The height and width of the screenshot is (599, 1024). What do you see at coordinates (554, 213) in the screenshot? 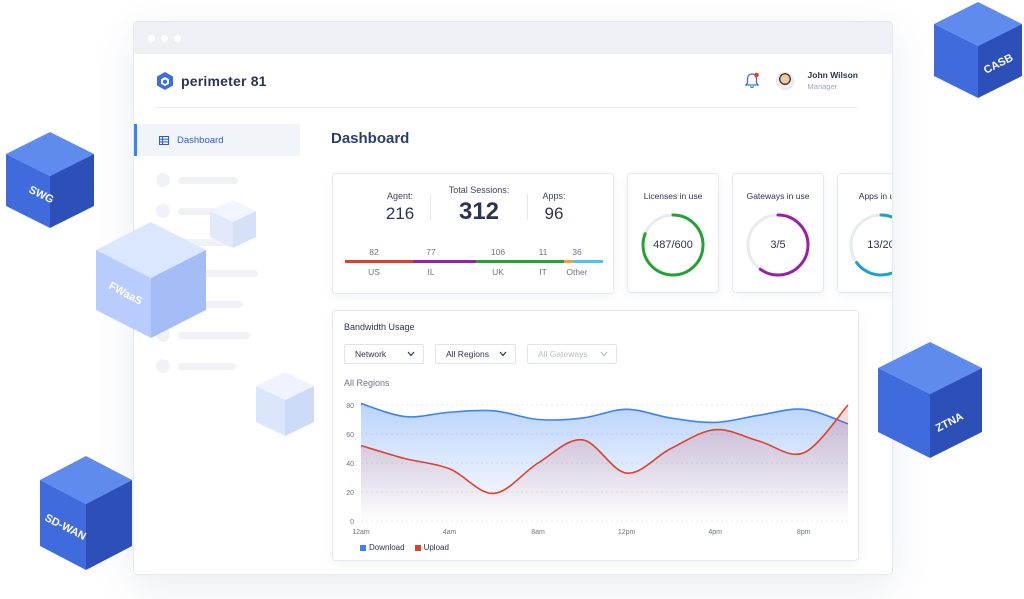
I see `apps-value: 96` at bounding box center [554, 213].